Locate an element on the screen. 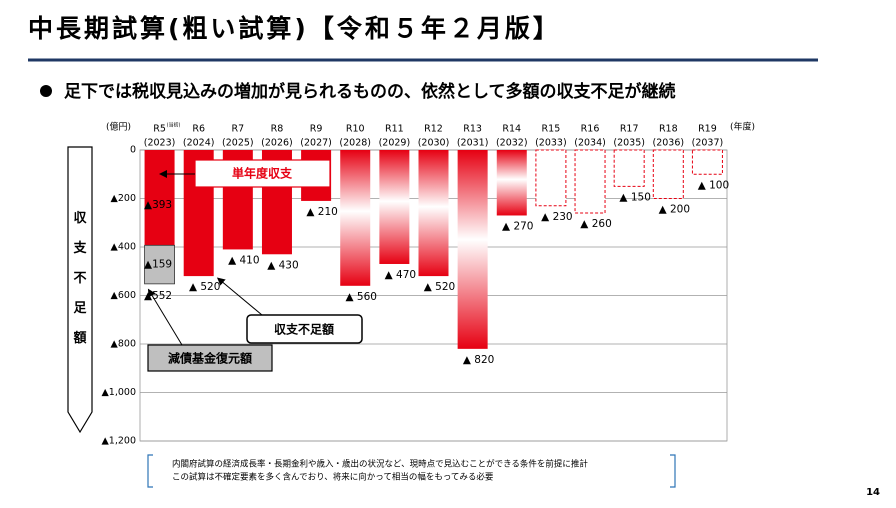  side-char: 収 is located at coordinates (80, 218).